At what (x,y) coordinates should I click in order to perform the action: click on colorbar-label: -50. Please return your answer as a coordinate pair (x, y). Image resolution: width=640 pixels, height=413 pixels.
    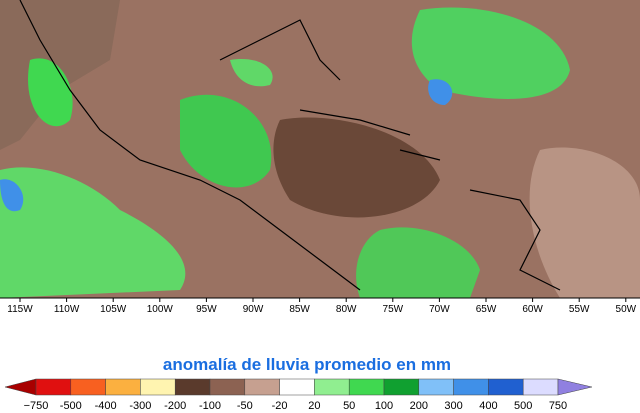
    Looking at the image, I should click on (245, 406).